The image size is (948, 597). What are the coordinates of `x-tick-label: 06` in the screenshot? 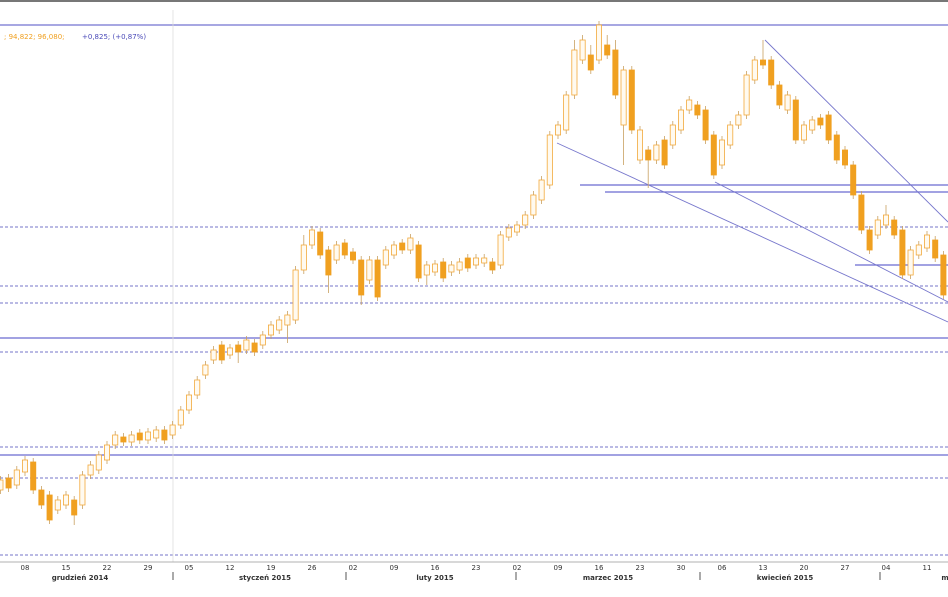 It's located at (722, 568).